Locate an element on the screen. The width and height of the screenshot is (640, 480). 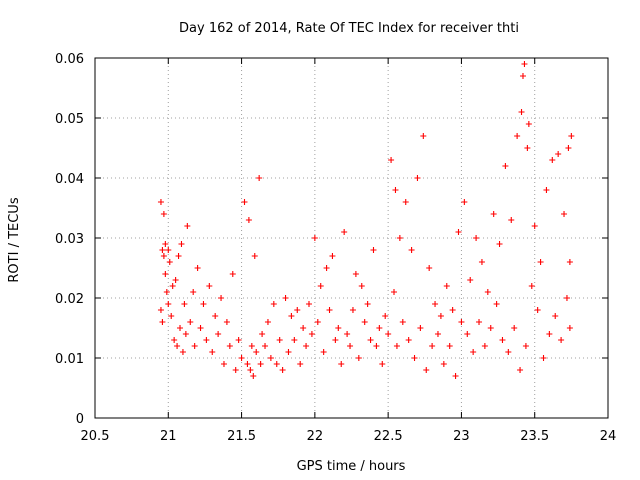
x-tick-label: 23 is located at coordinates (461, 436).